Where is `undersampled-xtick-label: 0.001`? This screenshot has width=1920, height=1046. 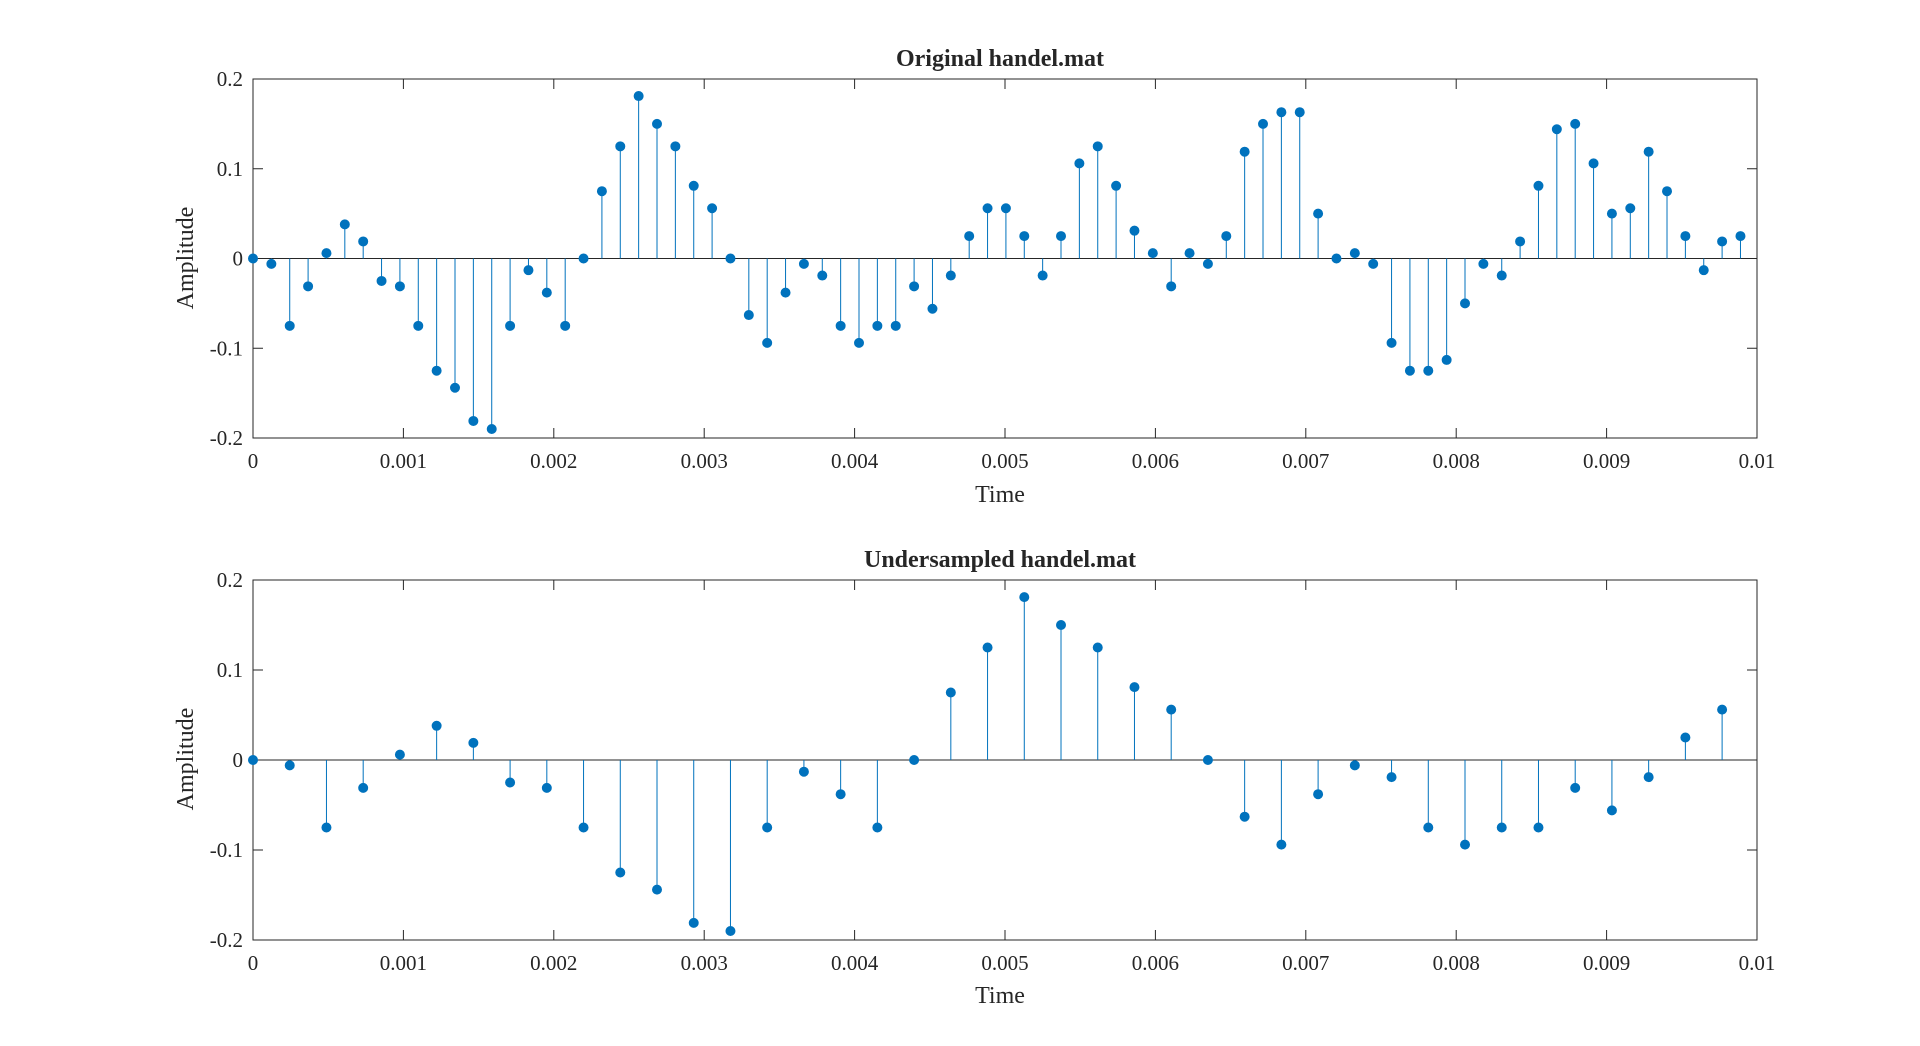 undersampled-xtick-label: 0.001 is located at coordinates (403, 963).